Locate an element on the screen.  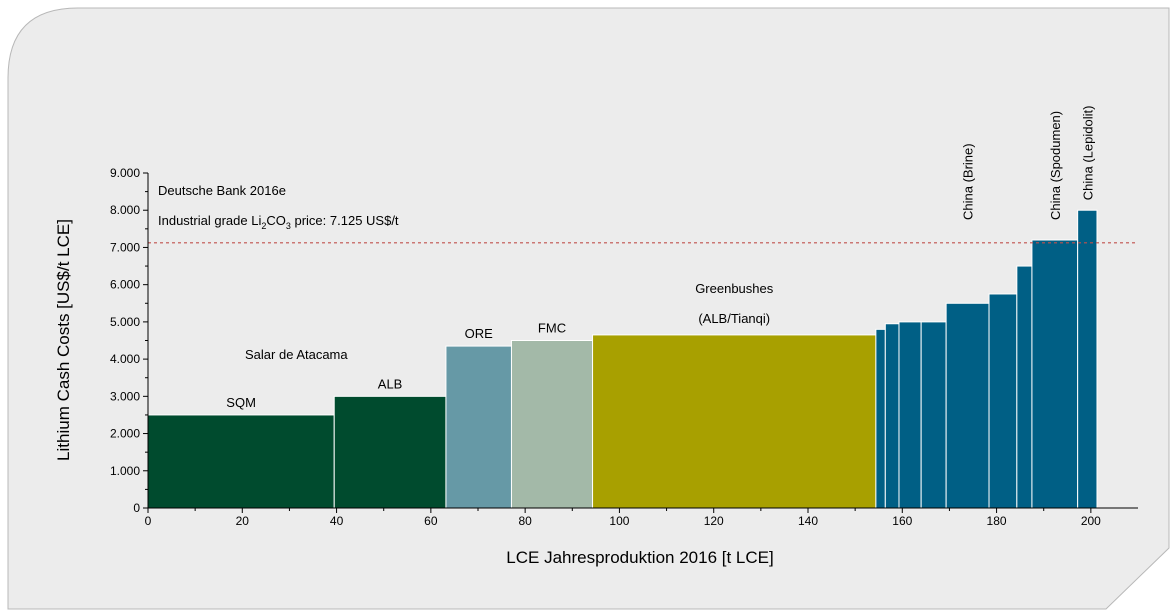
y-tick-label: 8.000 is located at coordinates (125, 210).